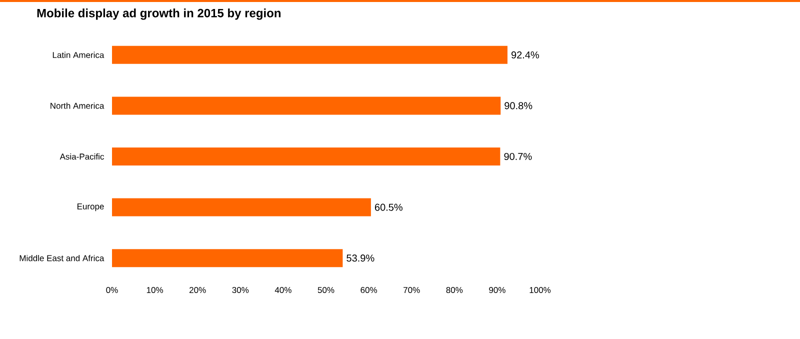 This screenshot has width=800, height=339. What do you see at coordinates (497, 290) in the screenshot?
I see `x-tick-label: 90%` at bounding box center [497, 290].